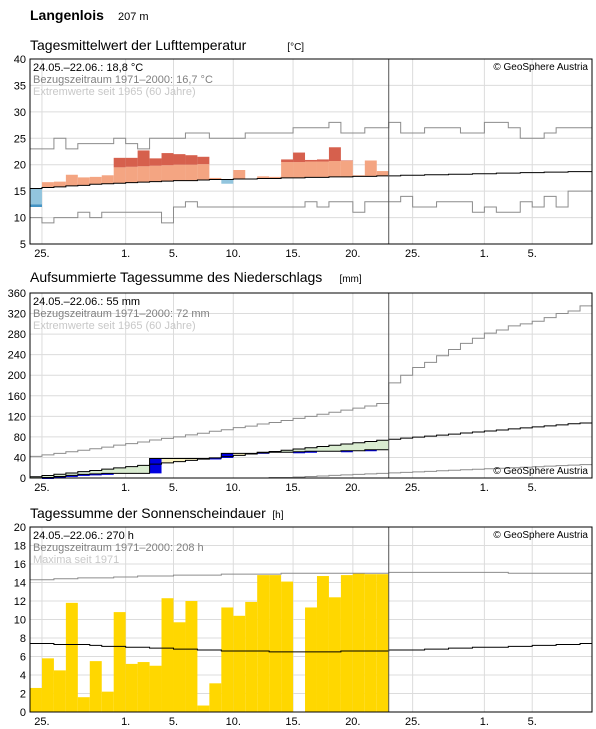 This screenshot has height=729, width=596. I want to click on precip-x-tick-label: 5., so click(173, 488).